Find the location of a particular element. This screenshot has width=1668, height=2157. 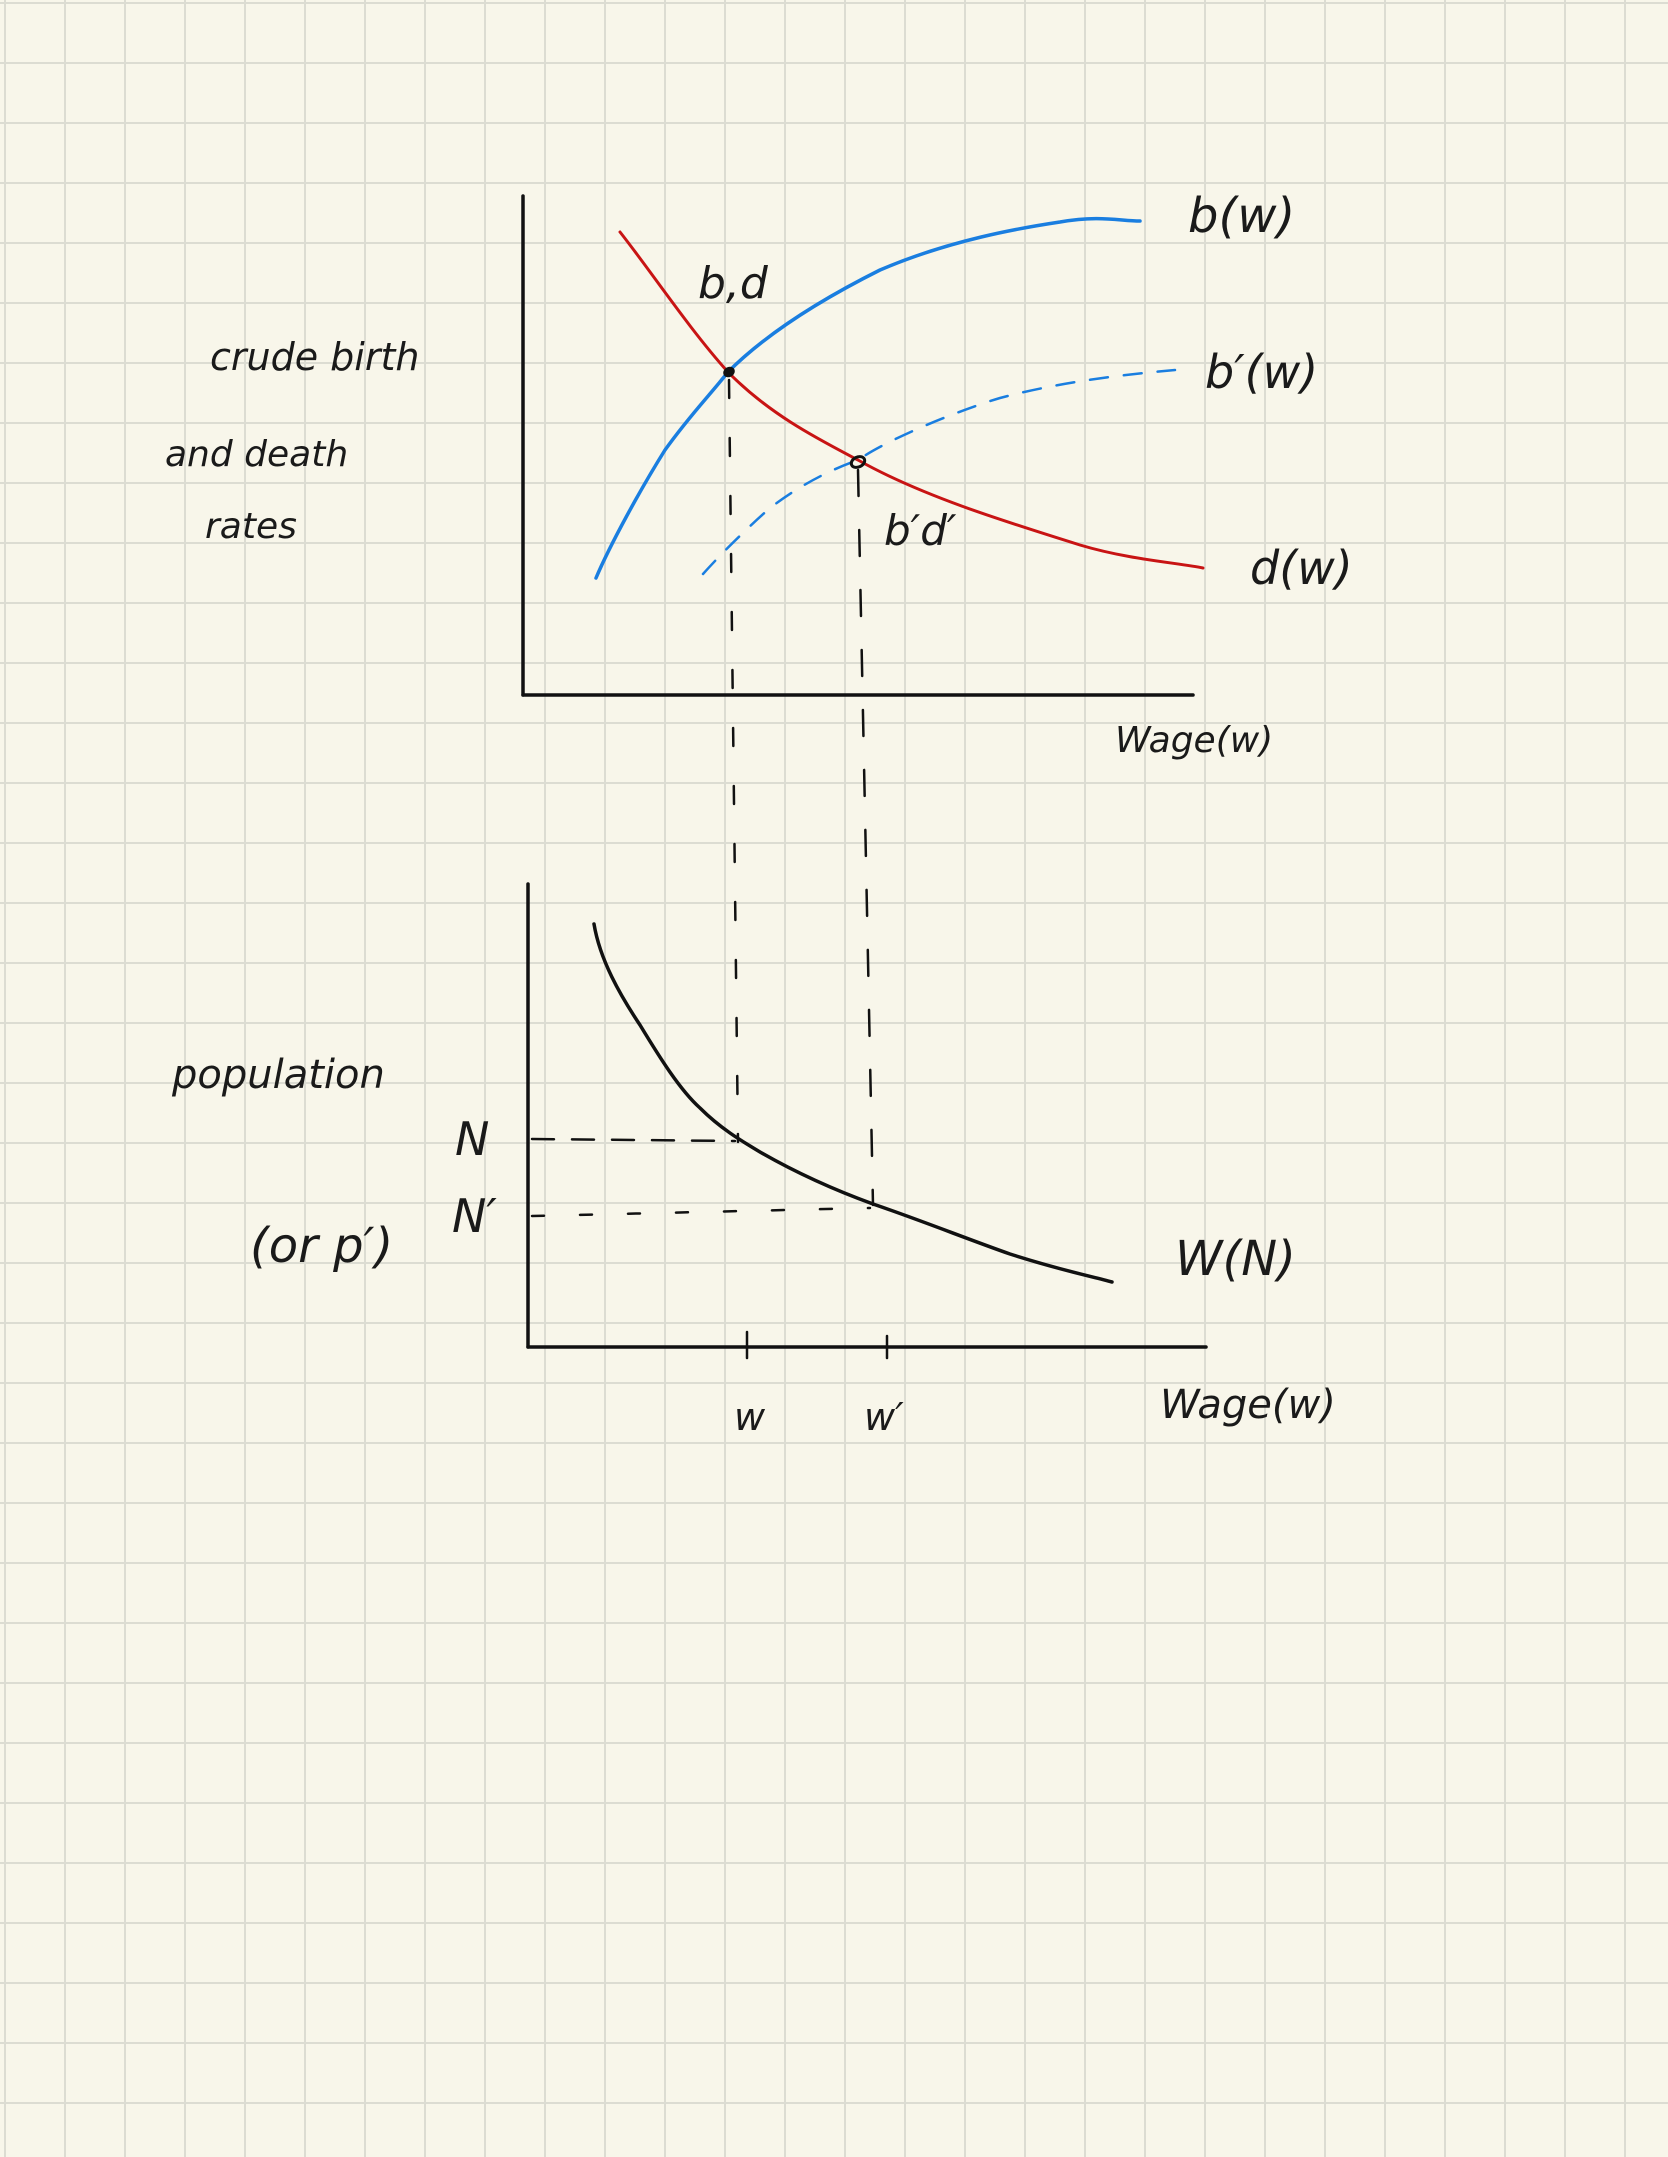

label-b-w: b(w) is located at coordinates (1241, 216).